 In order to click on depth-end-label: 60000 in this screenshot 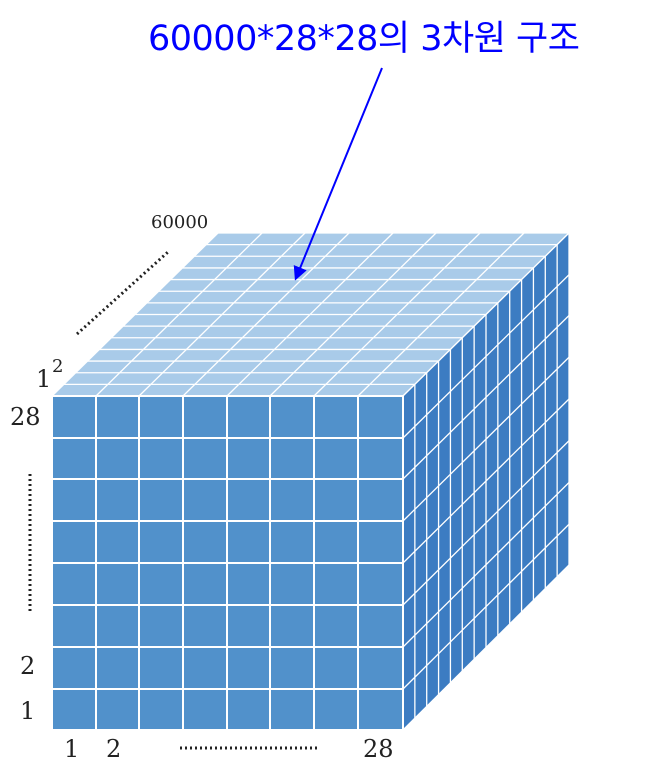, I will do `click(180, 222)`.